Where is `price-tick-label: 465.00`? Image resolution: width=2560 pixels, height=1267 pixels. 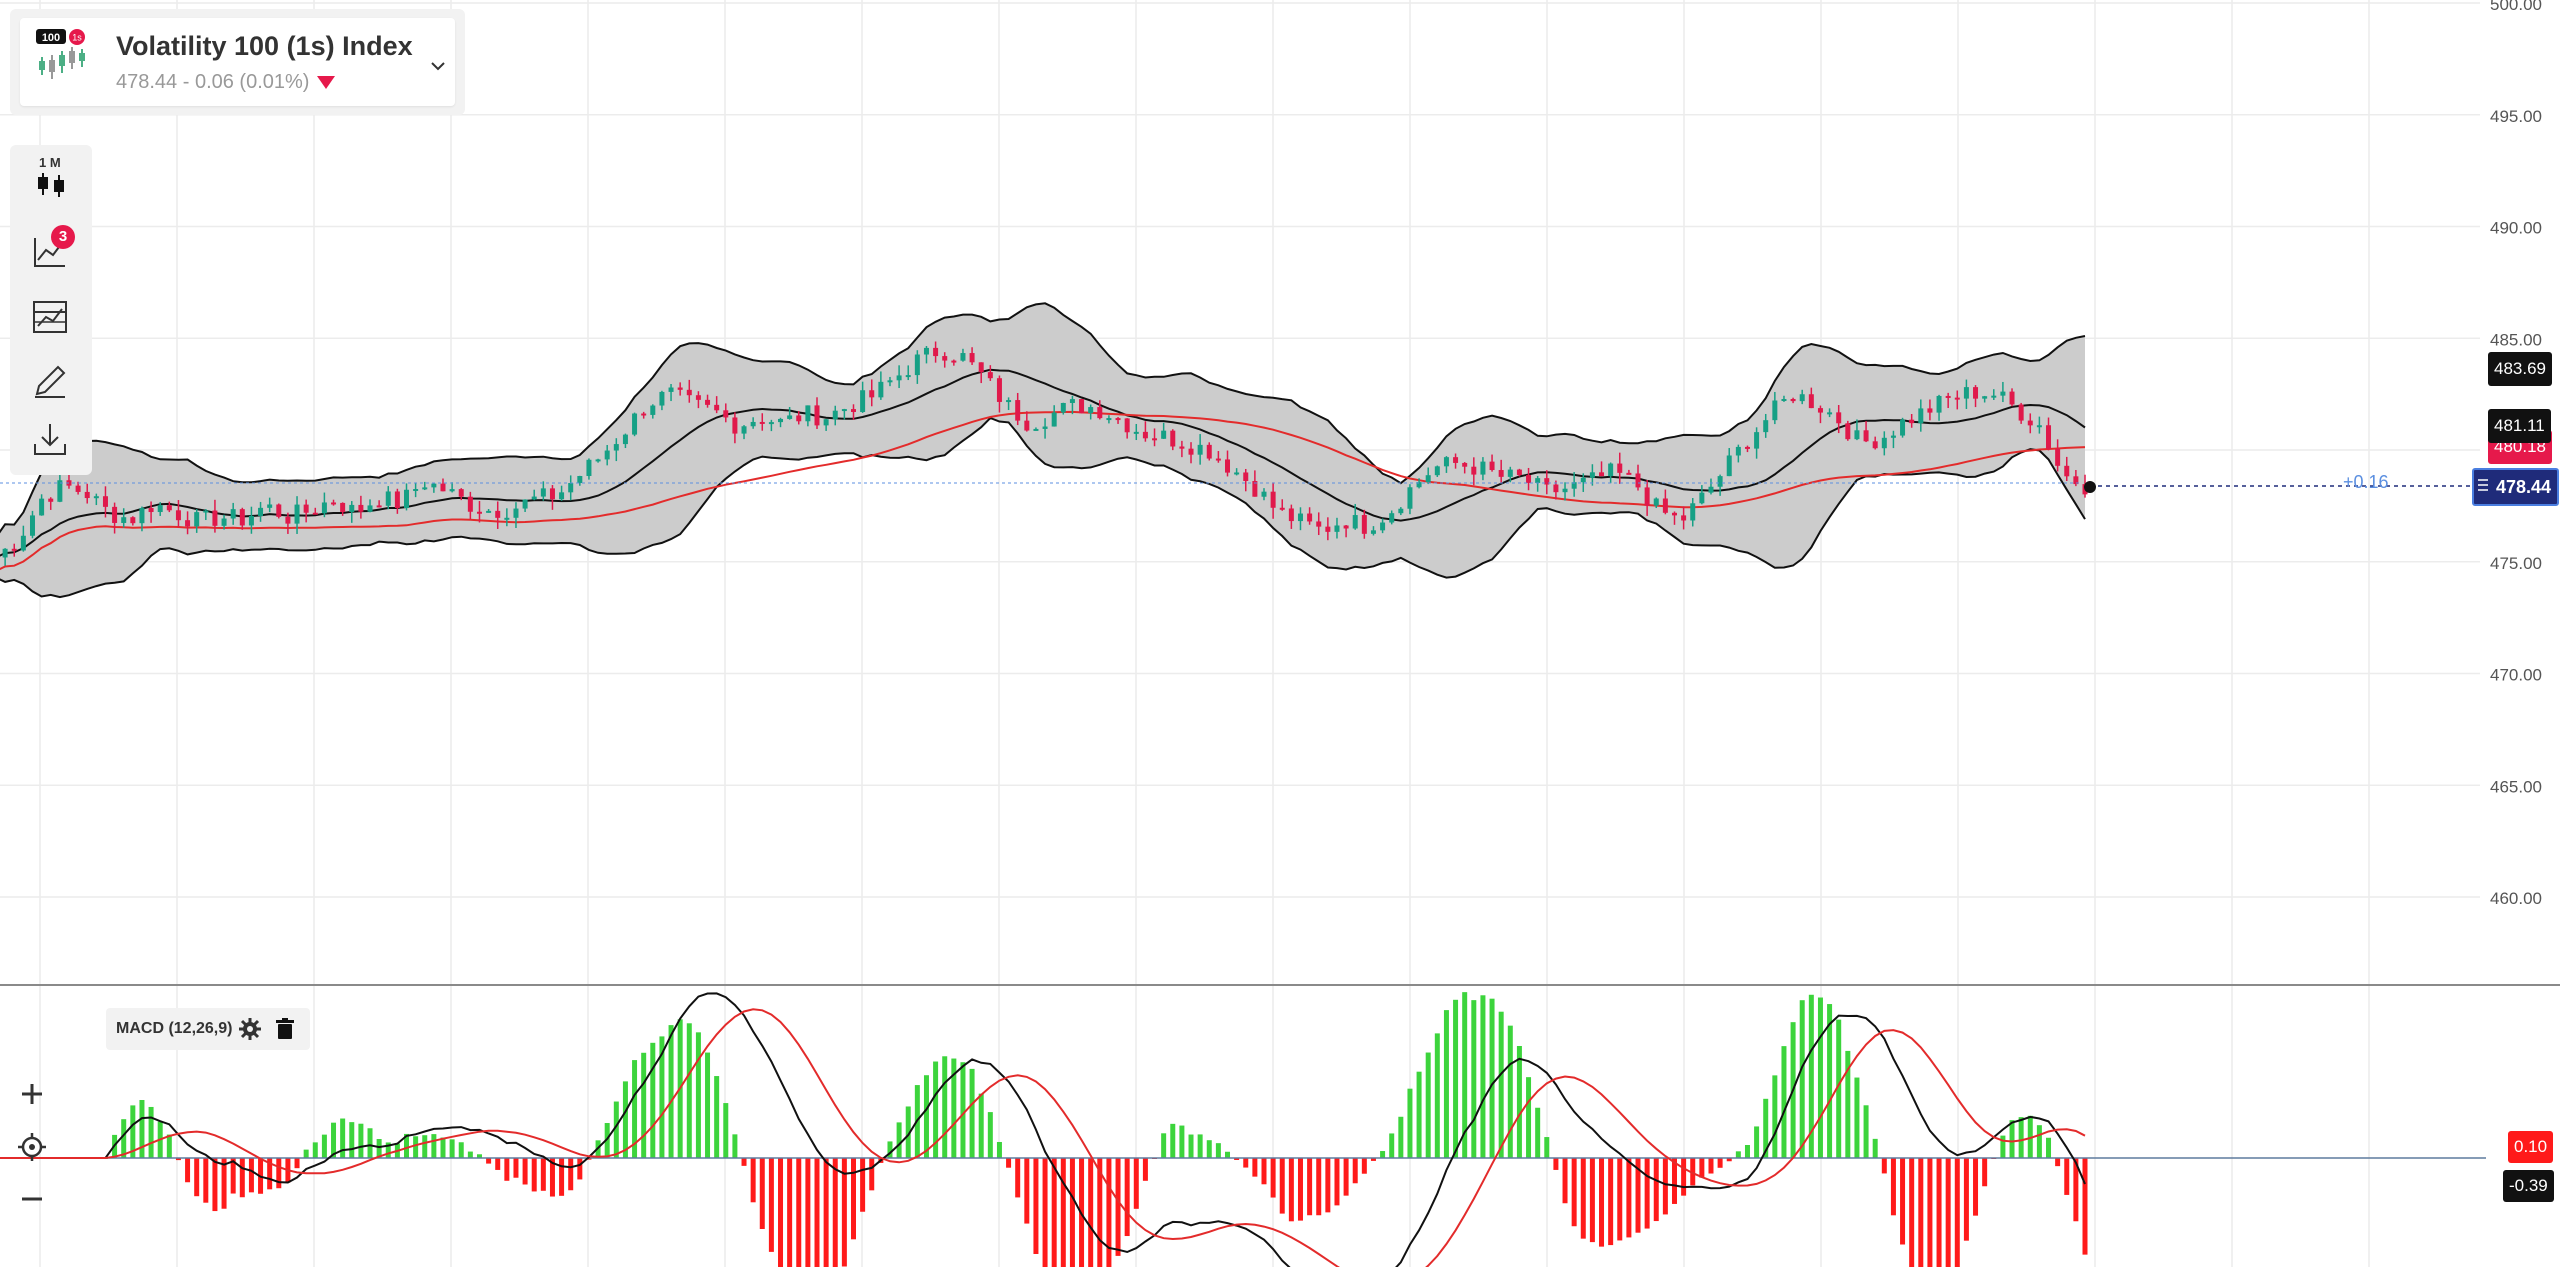
price-tick-label: 465.00 is located at coordinates (2516, 786).